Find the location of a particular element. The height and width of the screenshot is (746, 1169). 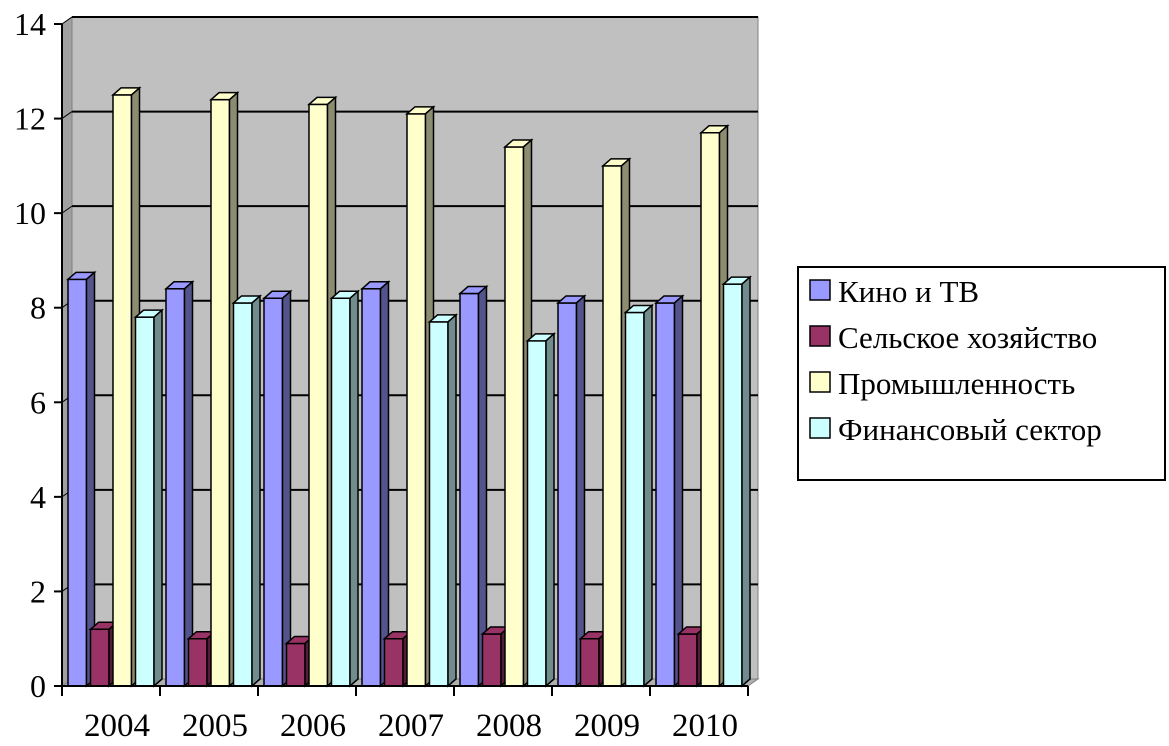

legend-label: Финансовый сектор is located at coordinates (970, 429).